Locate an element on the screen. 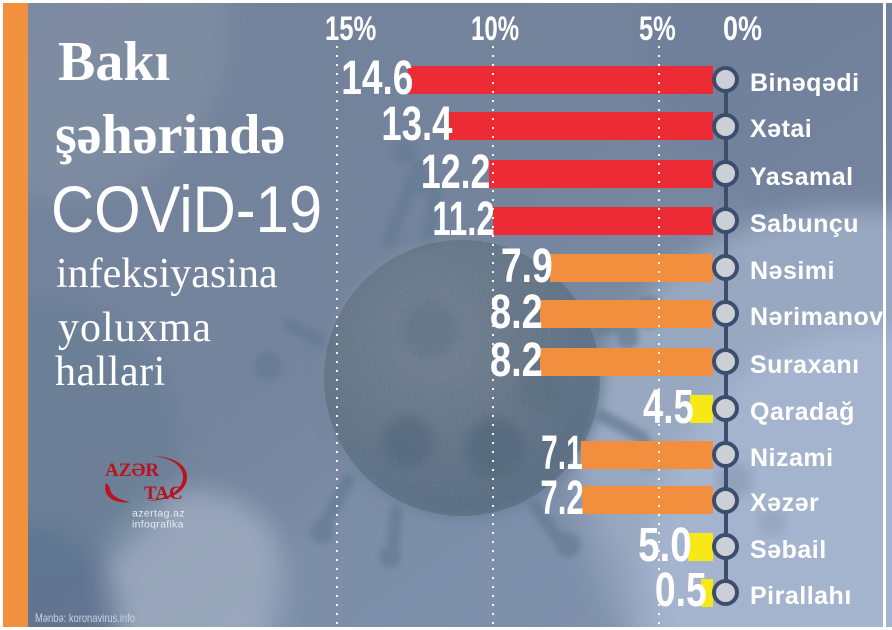 Image resolution: width=892 pixels, height=630 pixels. svg-text: azertag.az is located at coordinates (158, 514).